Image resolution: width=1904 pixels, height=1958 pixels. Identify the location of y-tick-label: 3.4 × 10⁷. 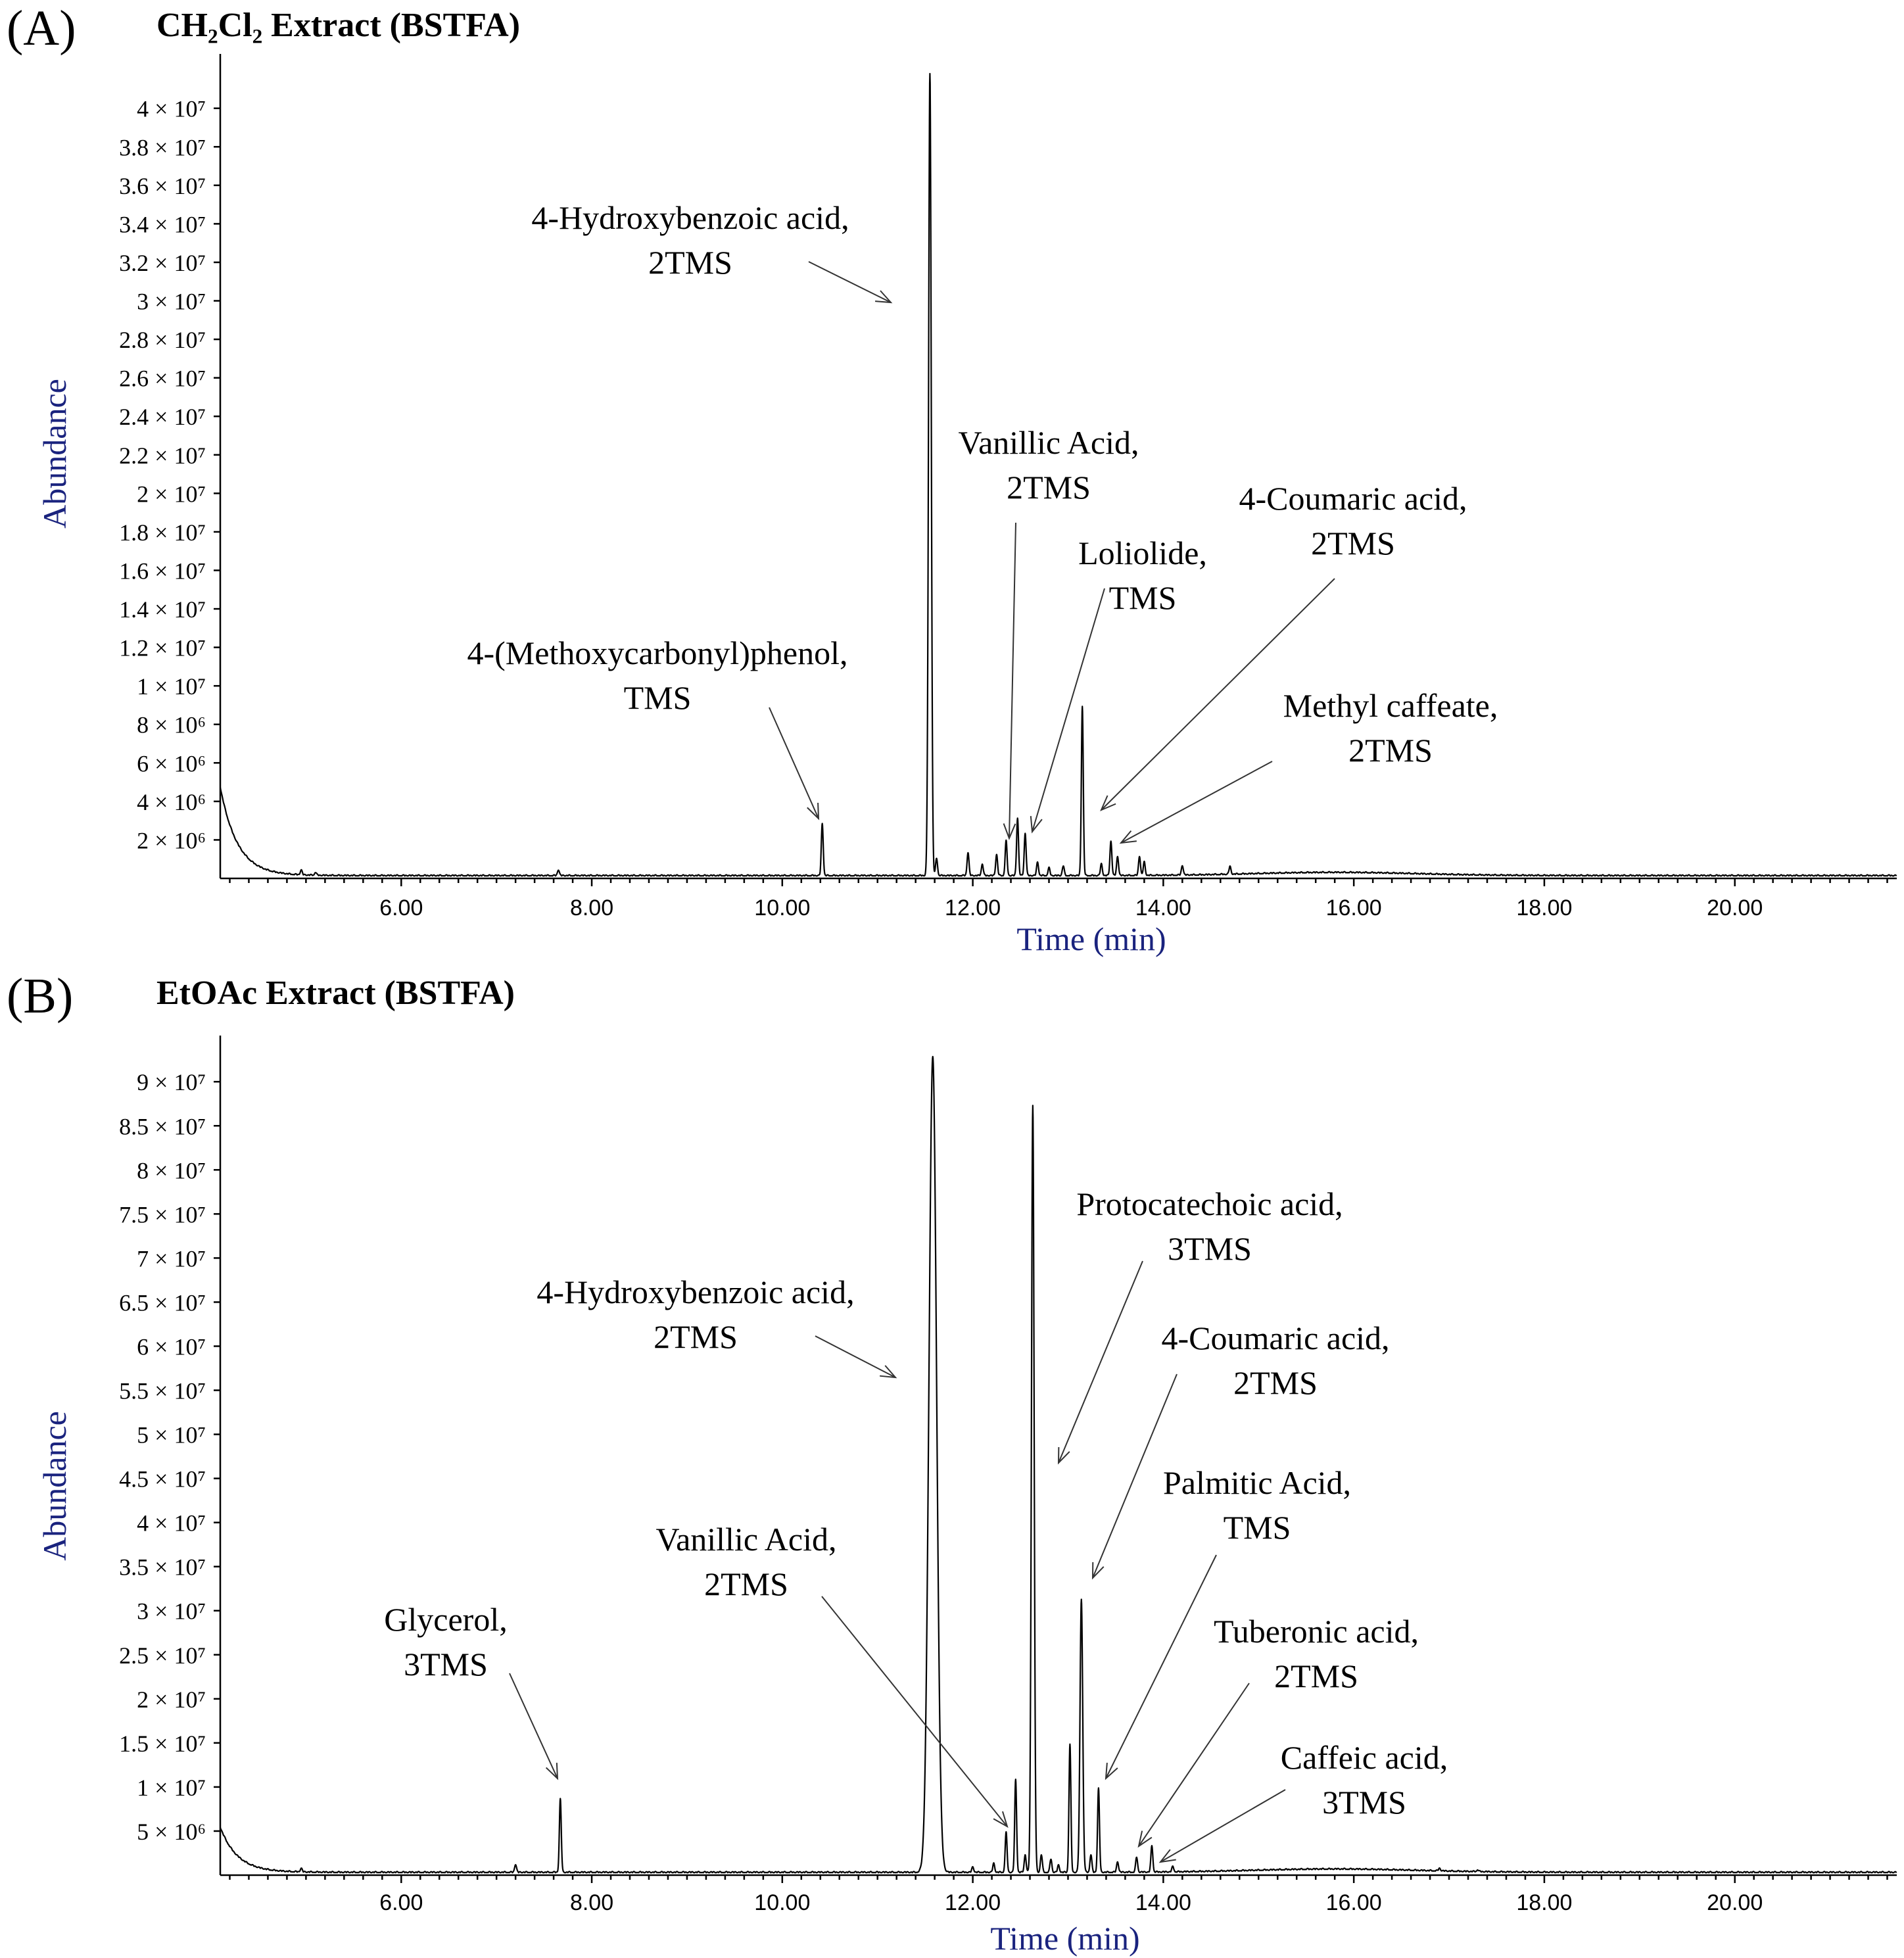
(162, 224).